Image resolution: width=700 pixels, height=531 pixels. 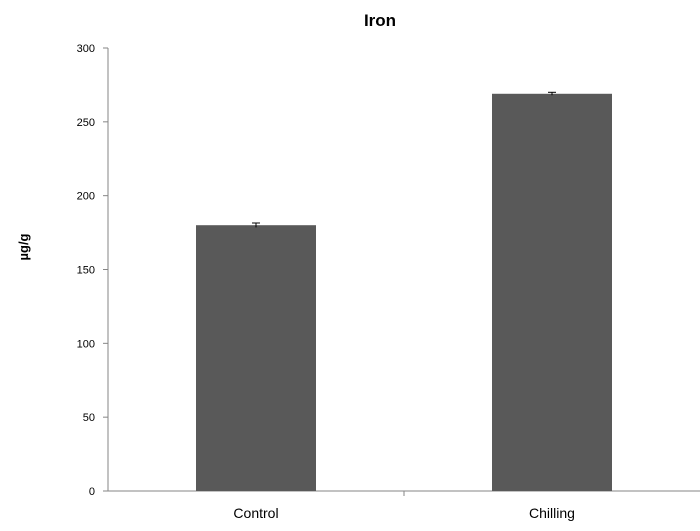 I want to click on y-ticks: 0 50 100 150 200 250 300, so click(x=92, y=270).